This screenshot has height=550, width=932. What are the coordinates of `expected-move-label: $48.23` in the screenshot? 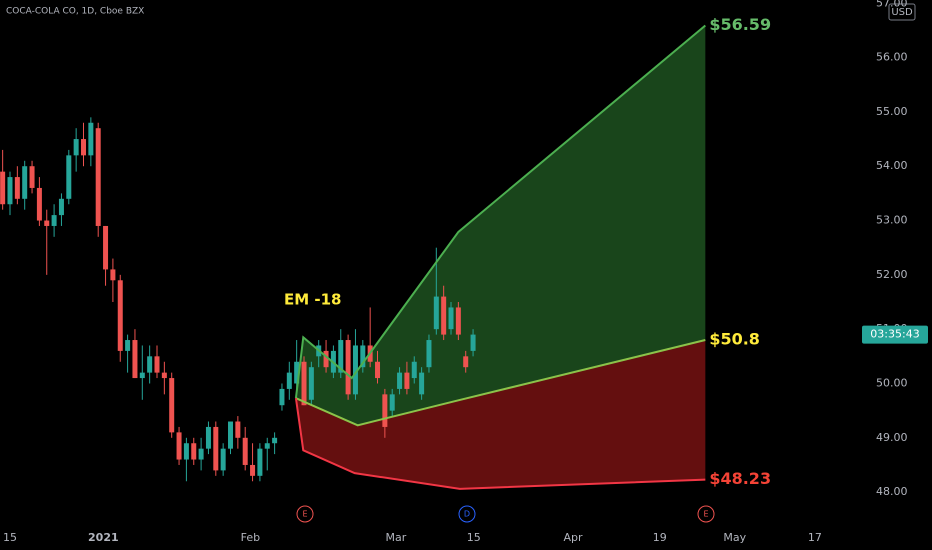 It's located at (740, 478).